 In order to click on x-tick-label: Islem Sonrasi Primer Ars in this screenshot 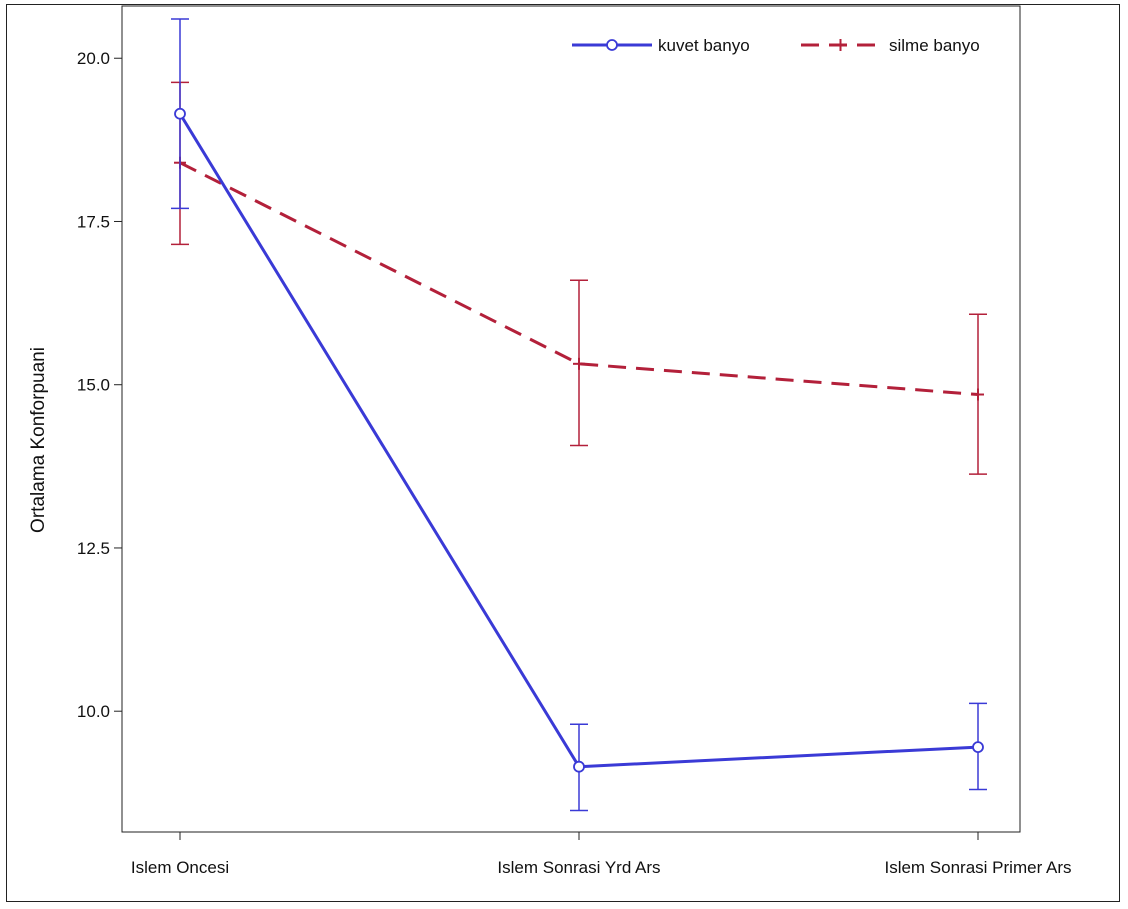, I will do `click(977, 867)`.